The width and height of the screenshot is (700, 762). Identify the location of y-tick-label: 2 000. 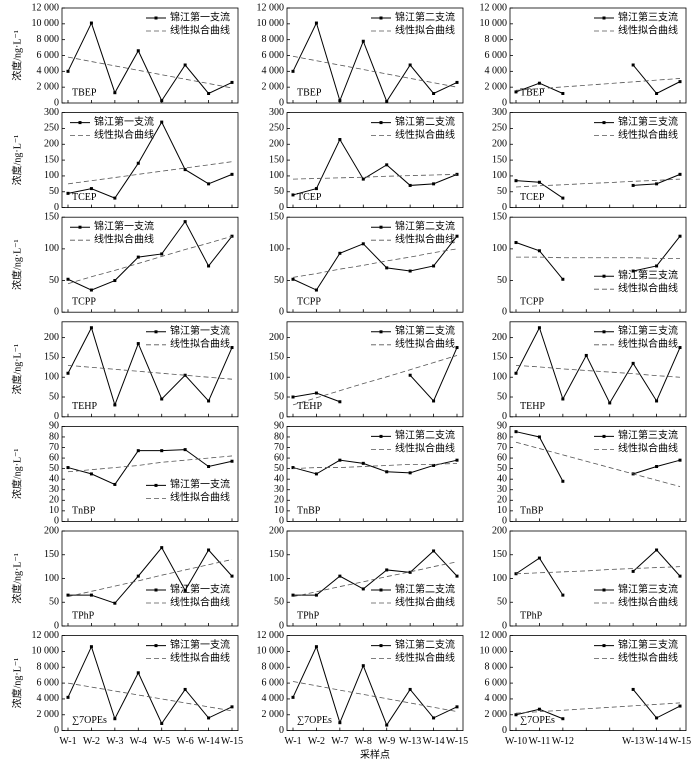
(273, 86).